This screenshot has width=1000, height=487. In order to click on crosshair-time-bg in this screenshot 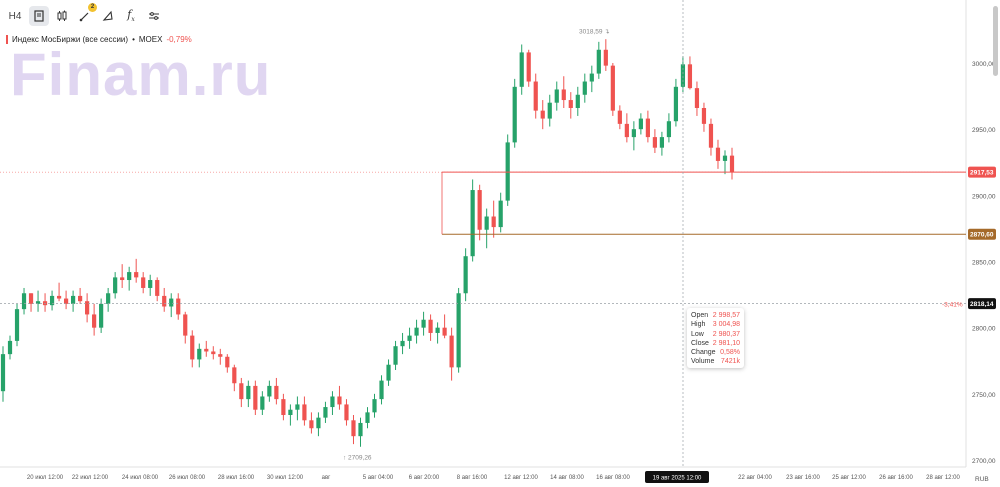, I will do `click(677, 477)`.